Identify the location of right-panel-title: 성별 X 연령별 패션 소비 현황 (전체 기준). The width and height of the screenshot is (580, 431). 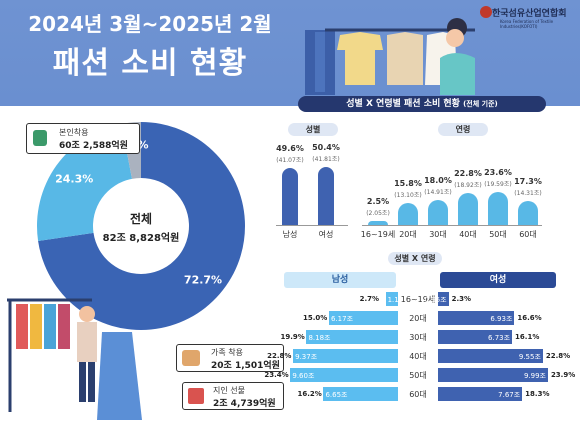
(422, 104).